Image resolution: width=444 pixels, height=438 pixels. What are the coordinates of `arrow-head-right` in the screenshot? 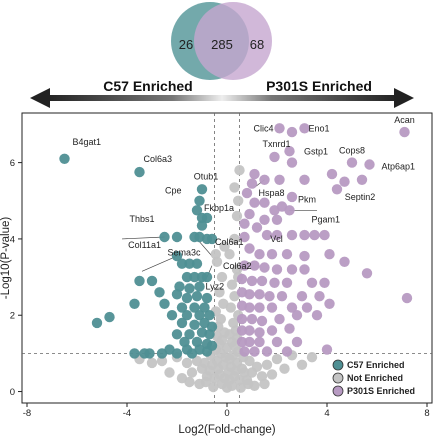 It's located at (404, 98).